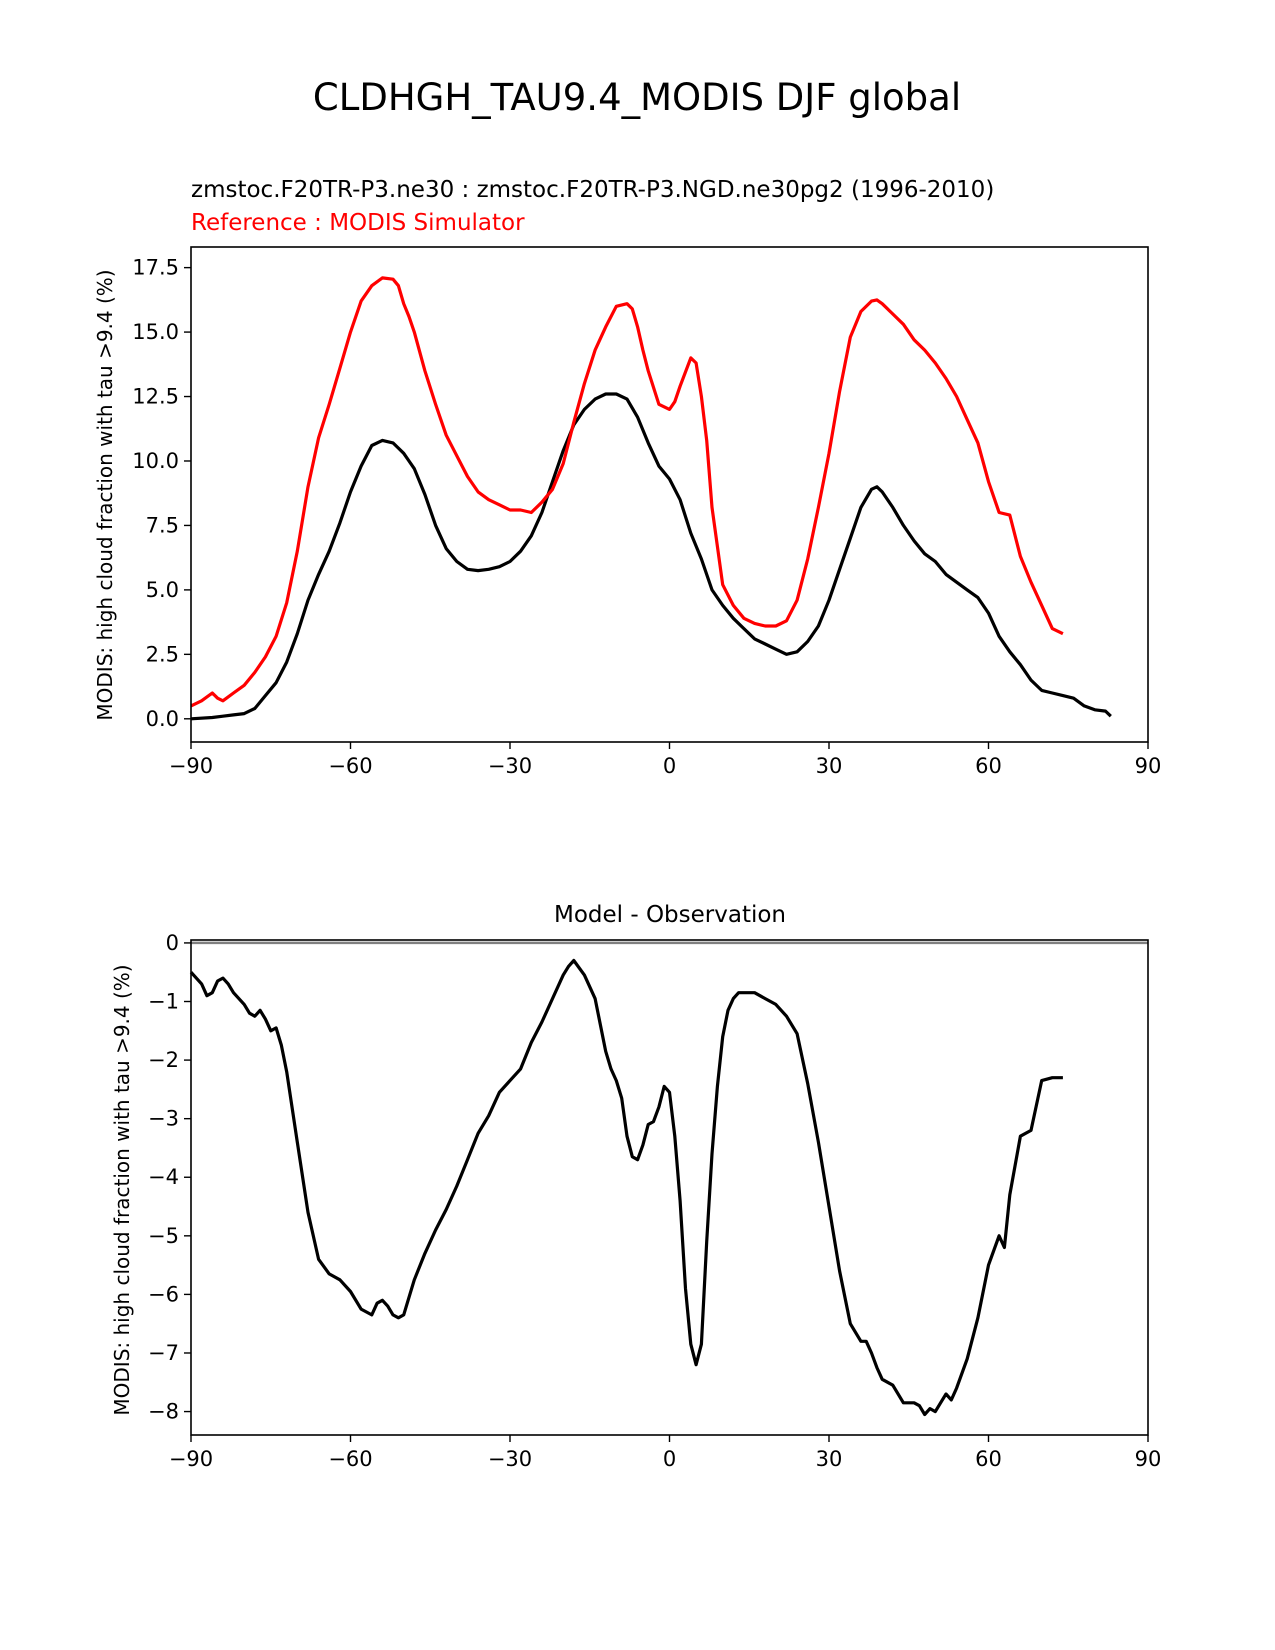  I want to click on top-x-tick-label: −60, so click(350, 766).